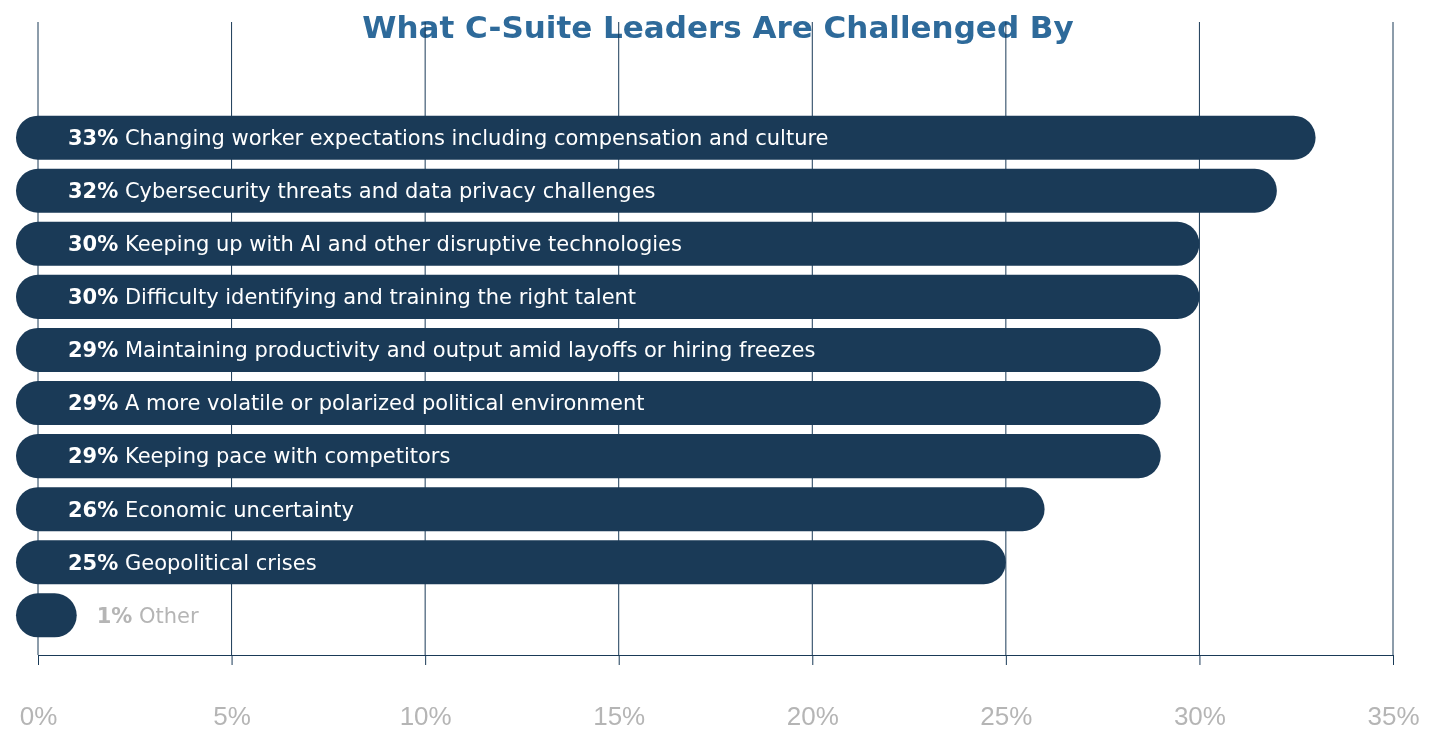  I want to click on x-tick-label: 15%, so click(619, 716).